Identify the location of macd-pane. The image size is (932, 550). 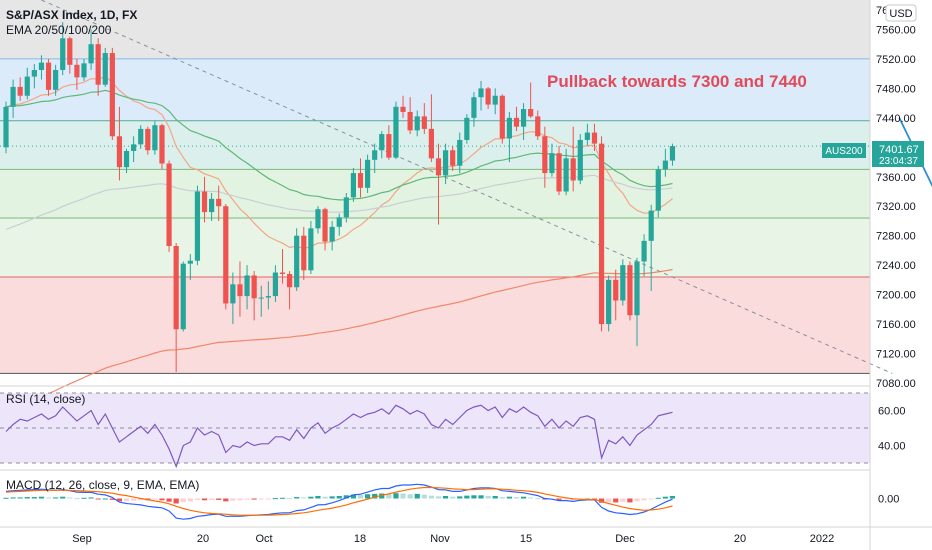
(339, 501).